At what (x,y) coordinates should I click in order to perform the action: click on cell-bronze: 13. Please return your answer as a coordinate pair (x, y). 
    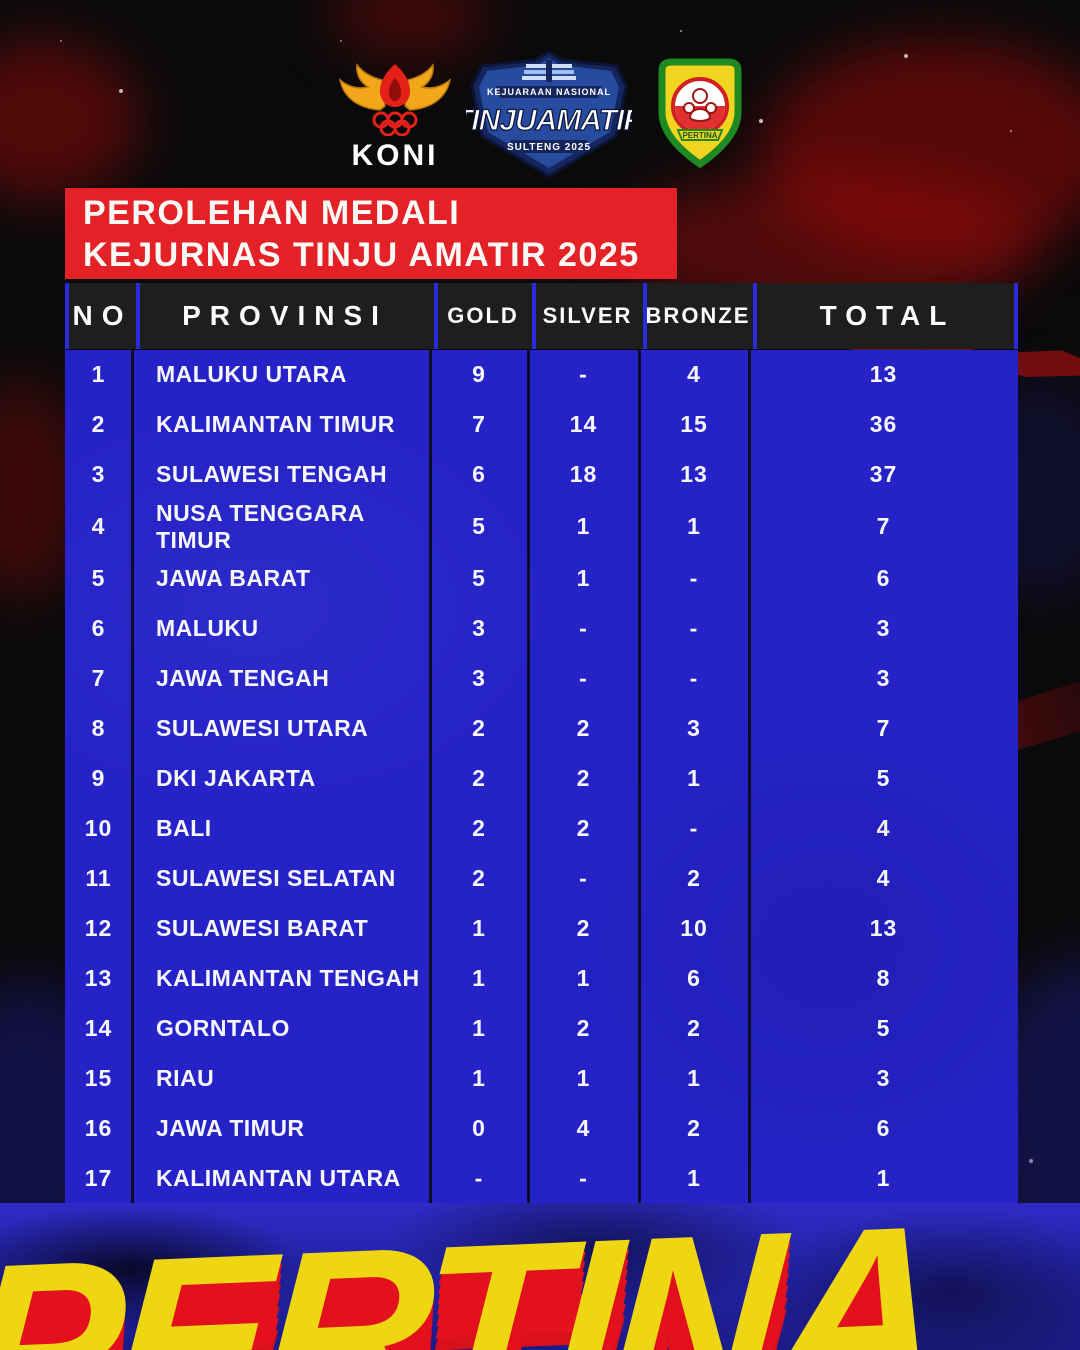
    Looking at the image, I should click on (694, 474).